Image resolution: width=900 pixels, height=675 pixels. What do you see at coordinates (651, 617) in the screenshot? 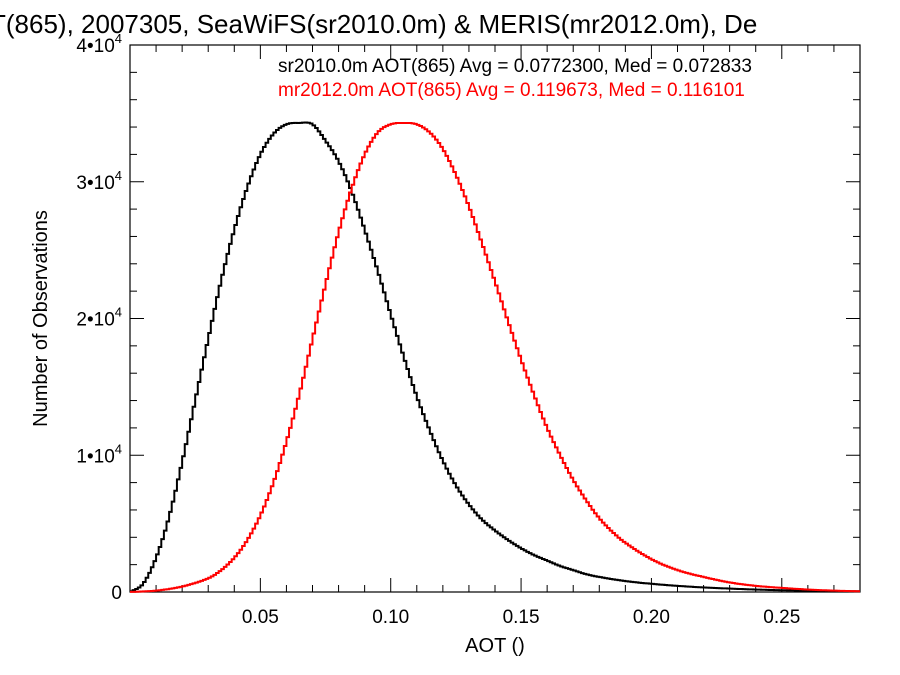
I see `x-tick-label: 0.20` at bounding box center [651, 617].